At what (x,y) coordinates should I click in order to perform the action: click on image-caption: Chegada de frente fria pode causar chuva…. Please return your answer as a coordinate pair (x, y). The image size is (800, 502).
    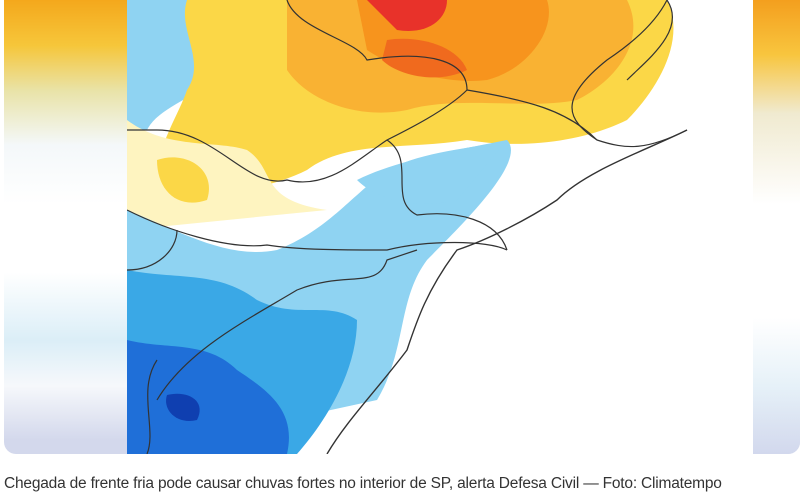
    Looking at the image, I should click on (363, 483).